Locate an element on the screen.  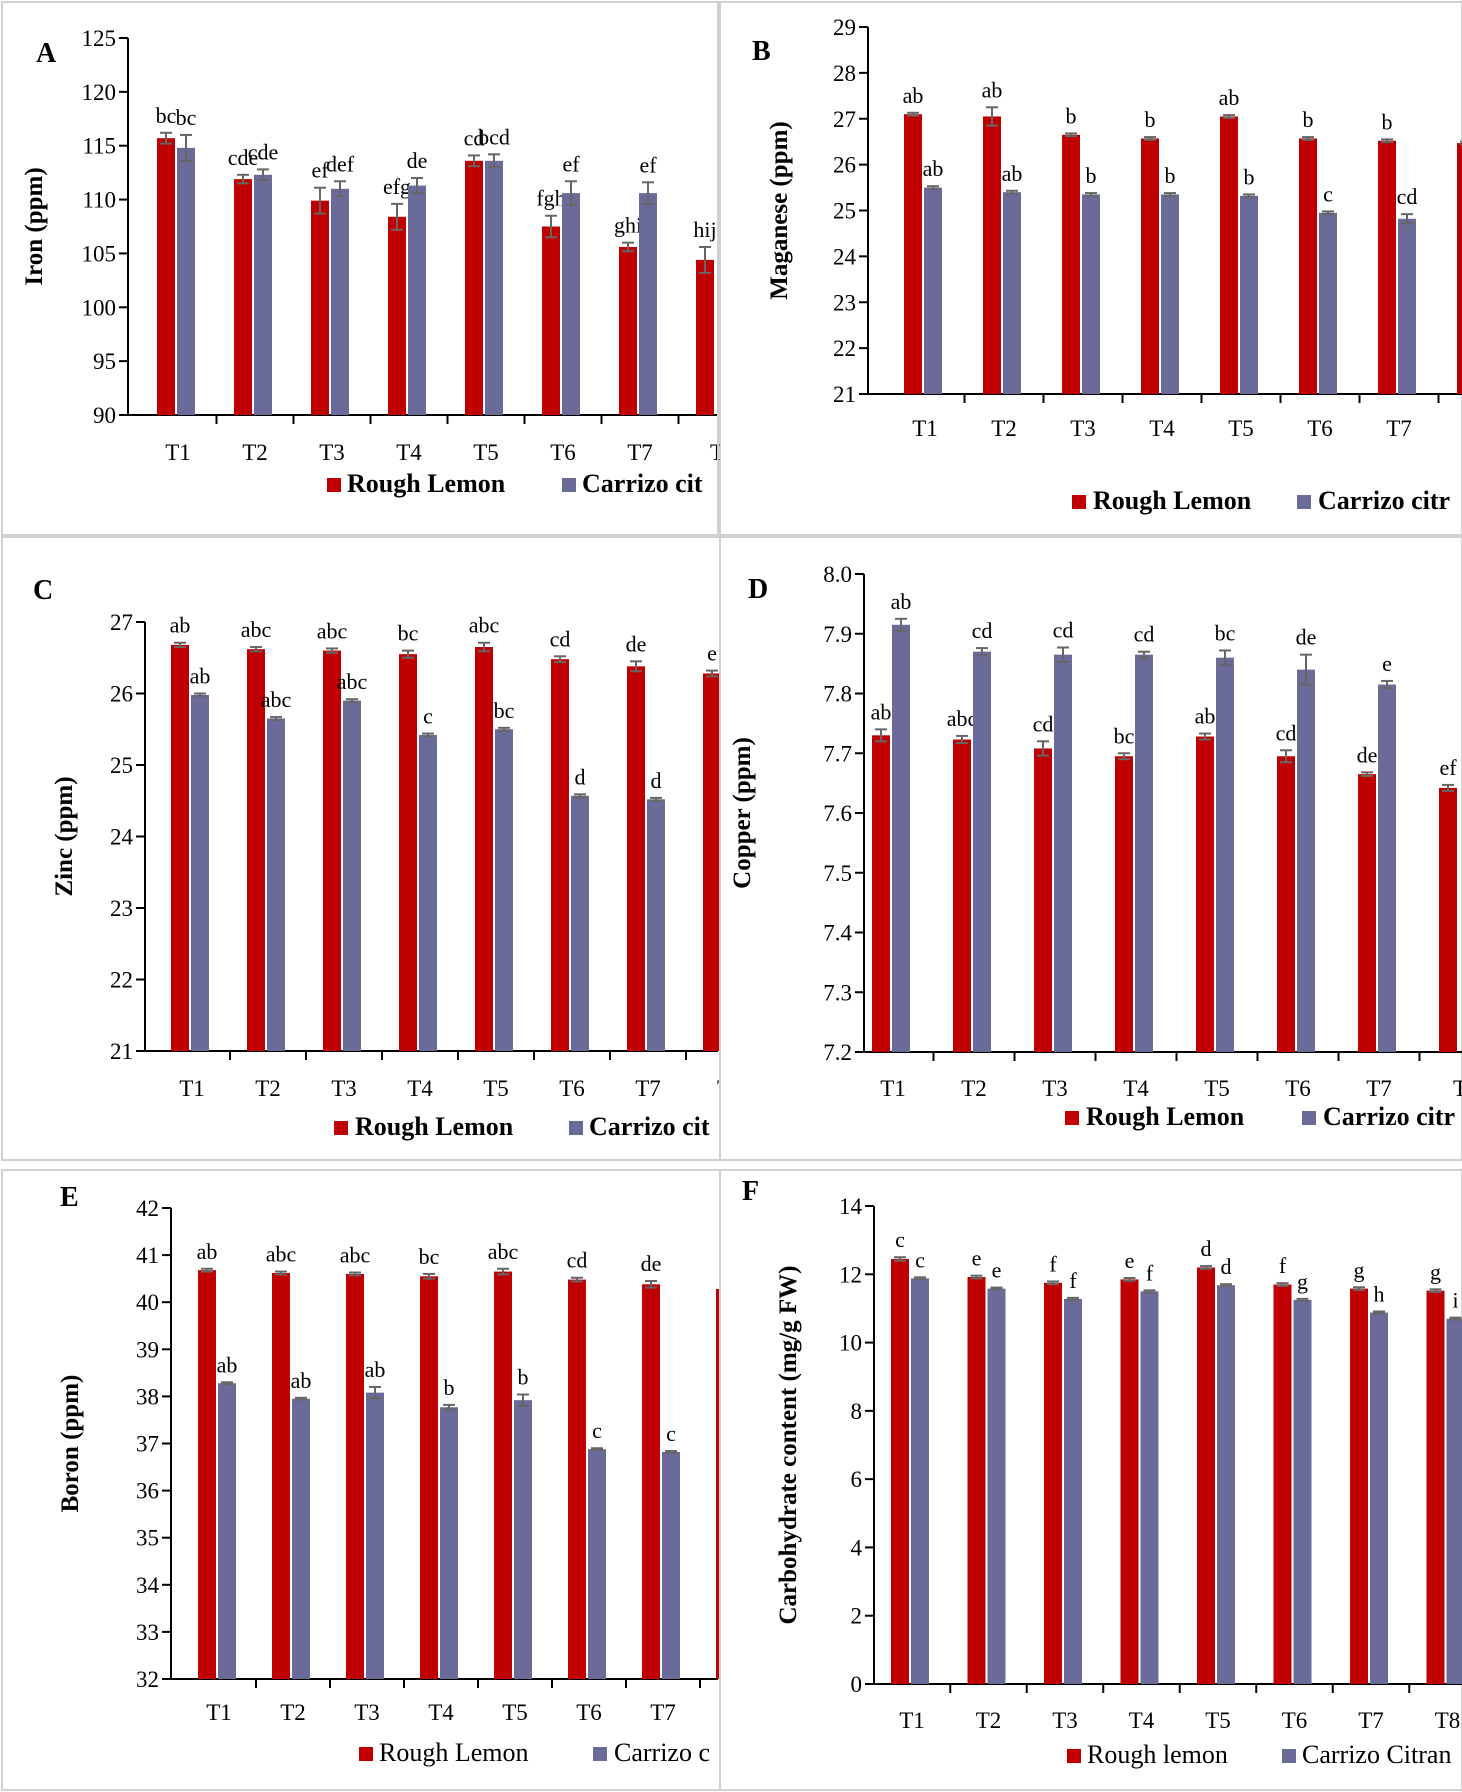
significance-label: c is located at coordinates (920, 1259).